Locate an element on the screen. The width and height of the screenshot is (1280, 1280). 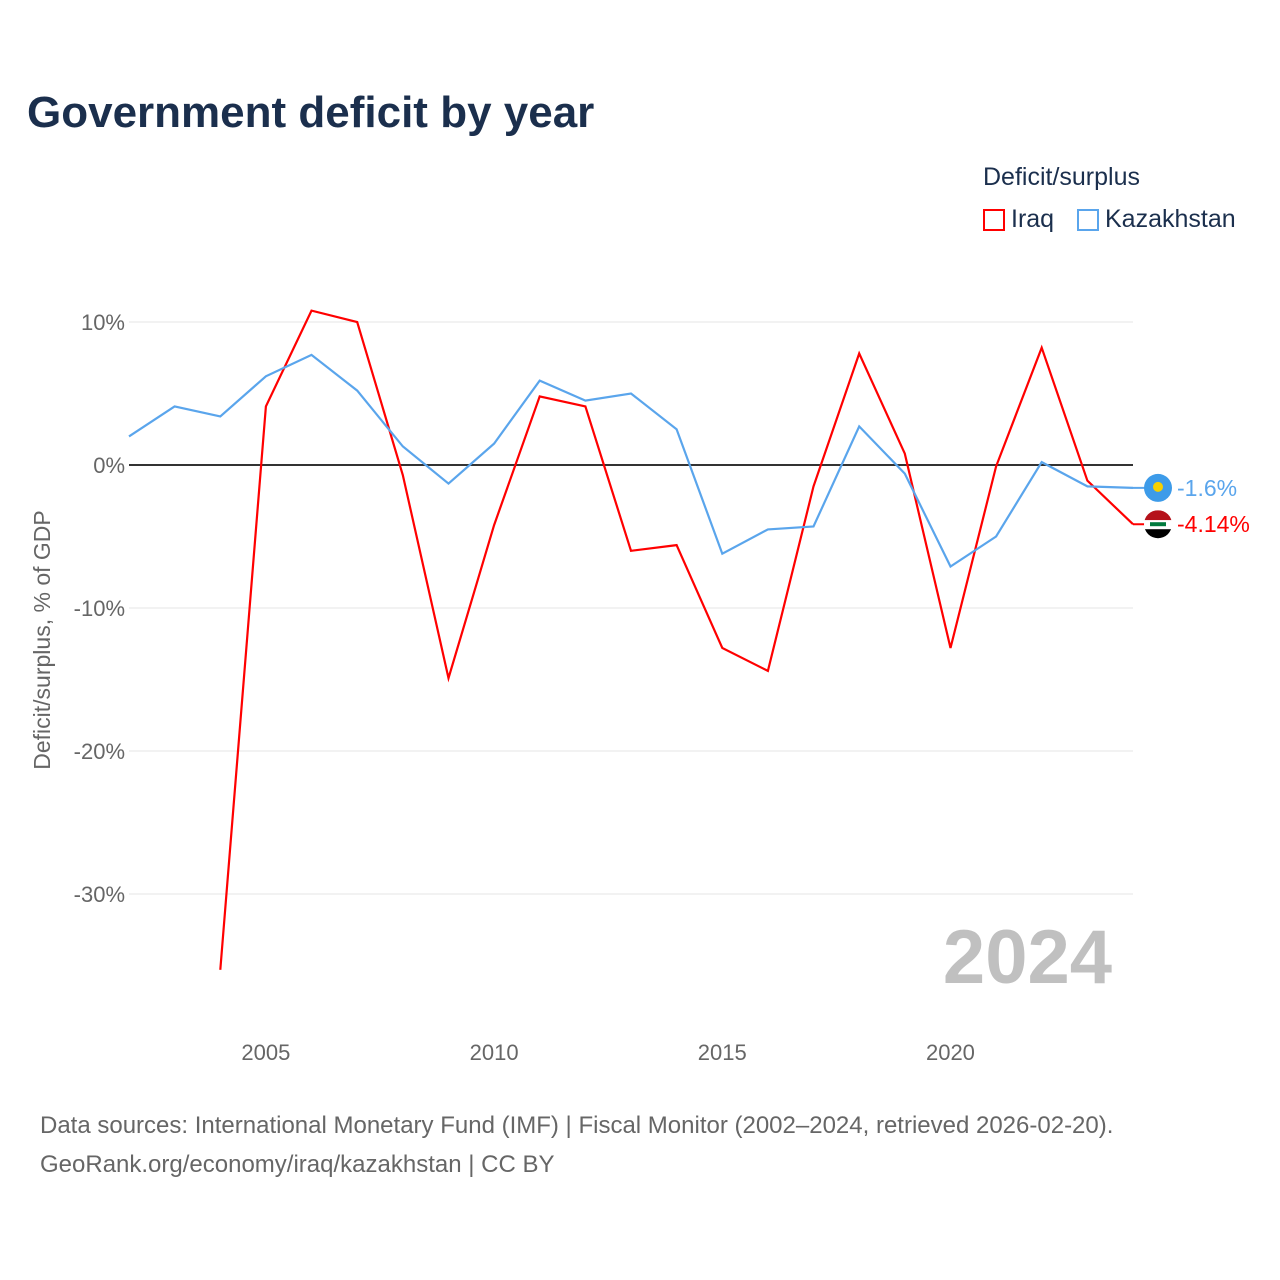
chart-title: Government deficit by year is located at coordinates (311, 112).